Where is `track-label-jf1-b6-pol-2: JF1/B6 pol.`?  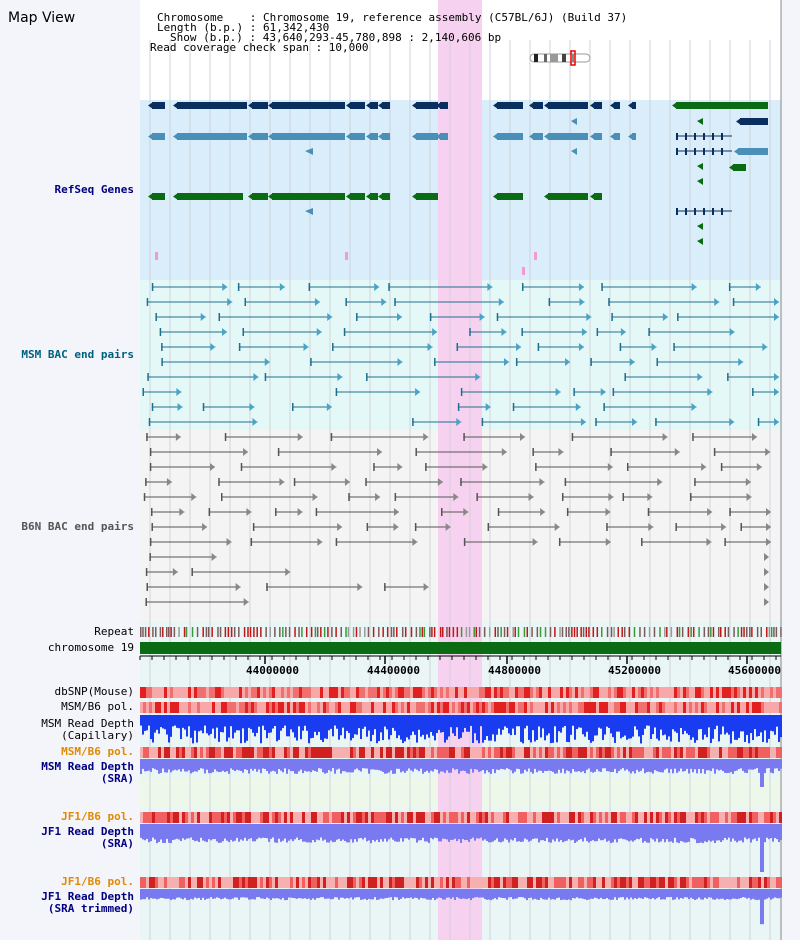 track-label-jf1-b6-pol-2: JF1/B6 pol. is located at coordinates (97, 881).